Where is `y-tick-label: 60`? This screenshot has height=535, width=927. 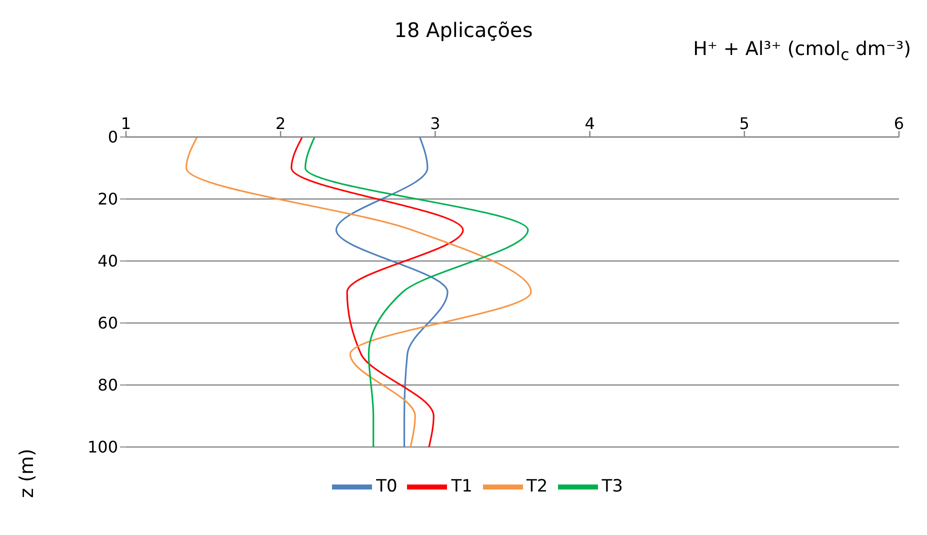 y-tick-label: 60 is located at coordinates (108, 323).